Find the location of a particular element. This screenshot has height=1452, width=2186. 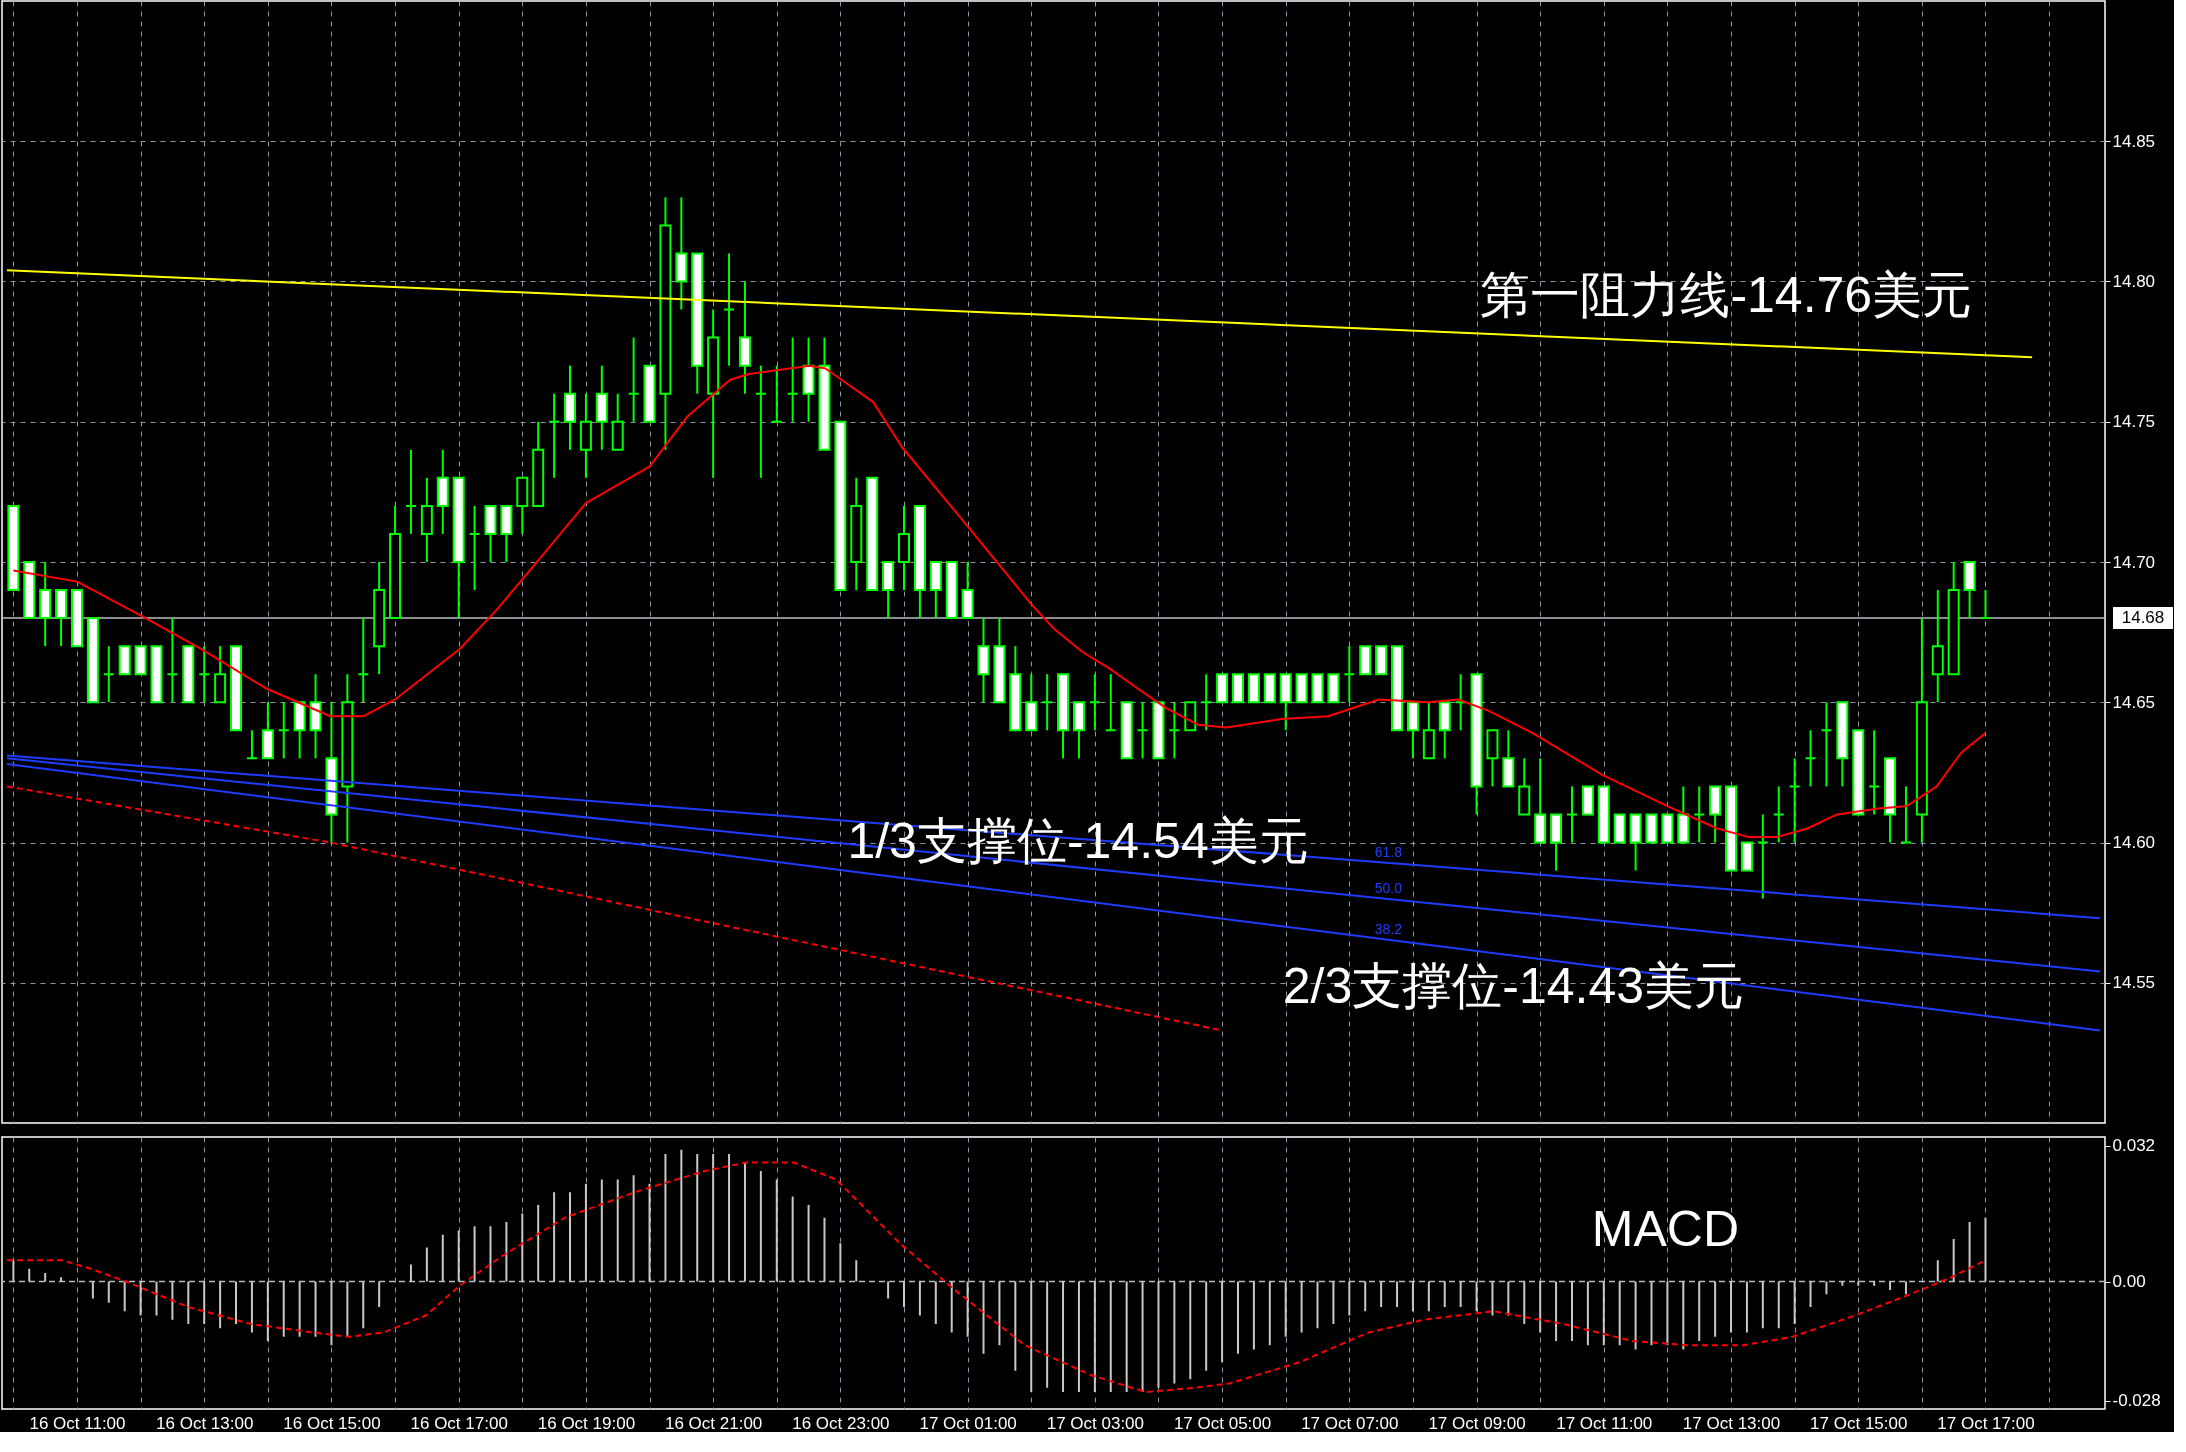

x-tick-label: 16 Oct 17:00 is located at coordinates (459, 1423).